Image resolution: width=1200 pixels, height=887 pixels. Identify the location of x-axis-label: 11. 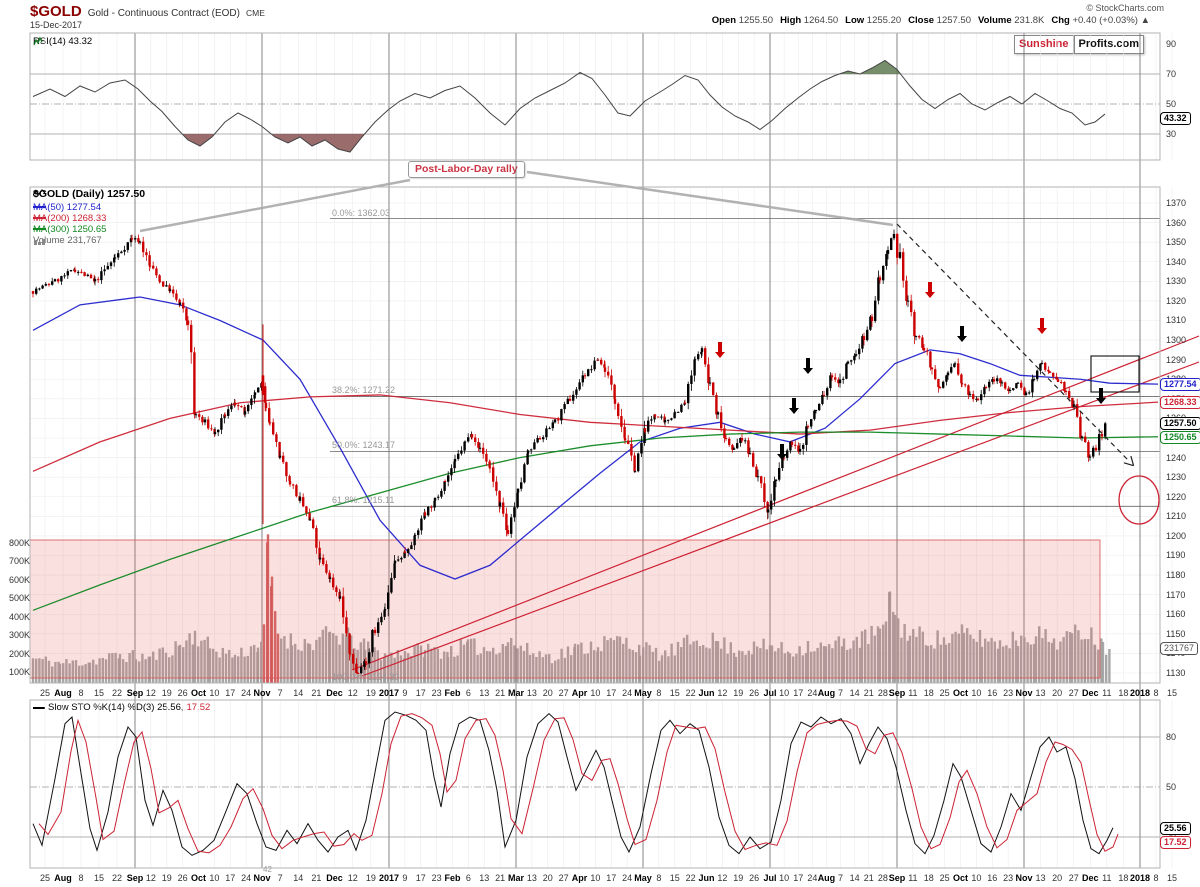
(913, 693).